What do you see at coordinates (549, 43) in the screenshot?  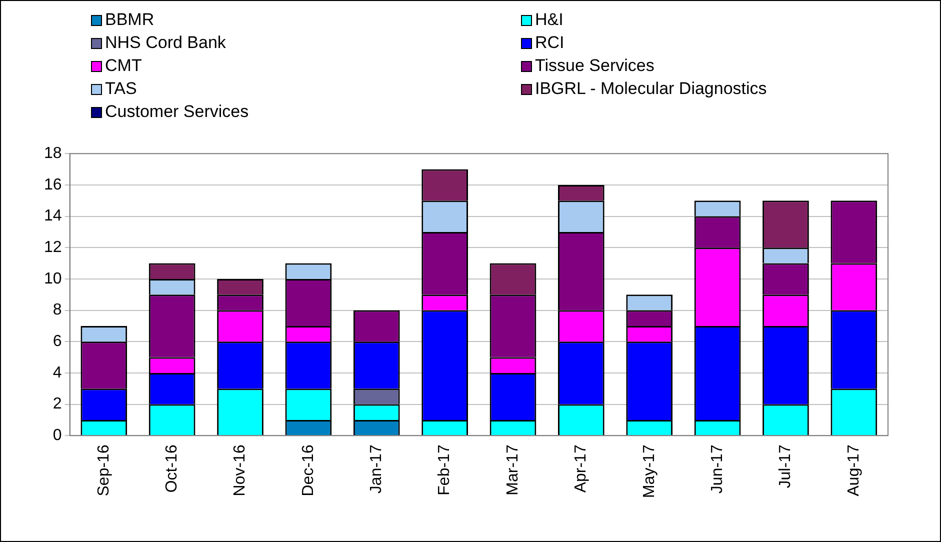 I see `legend-label: RCI` at bounding box center [549, 43].